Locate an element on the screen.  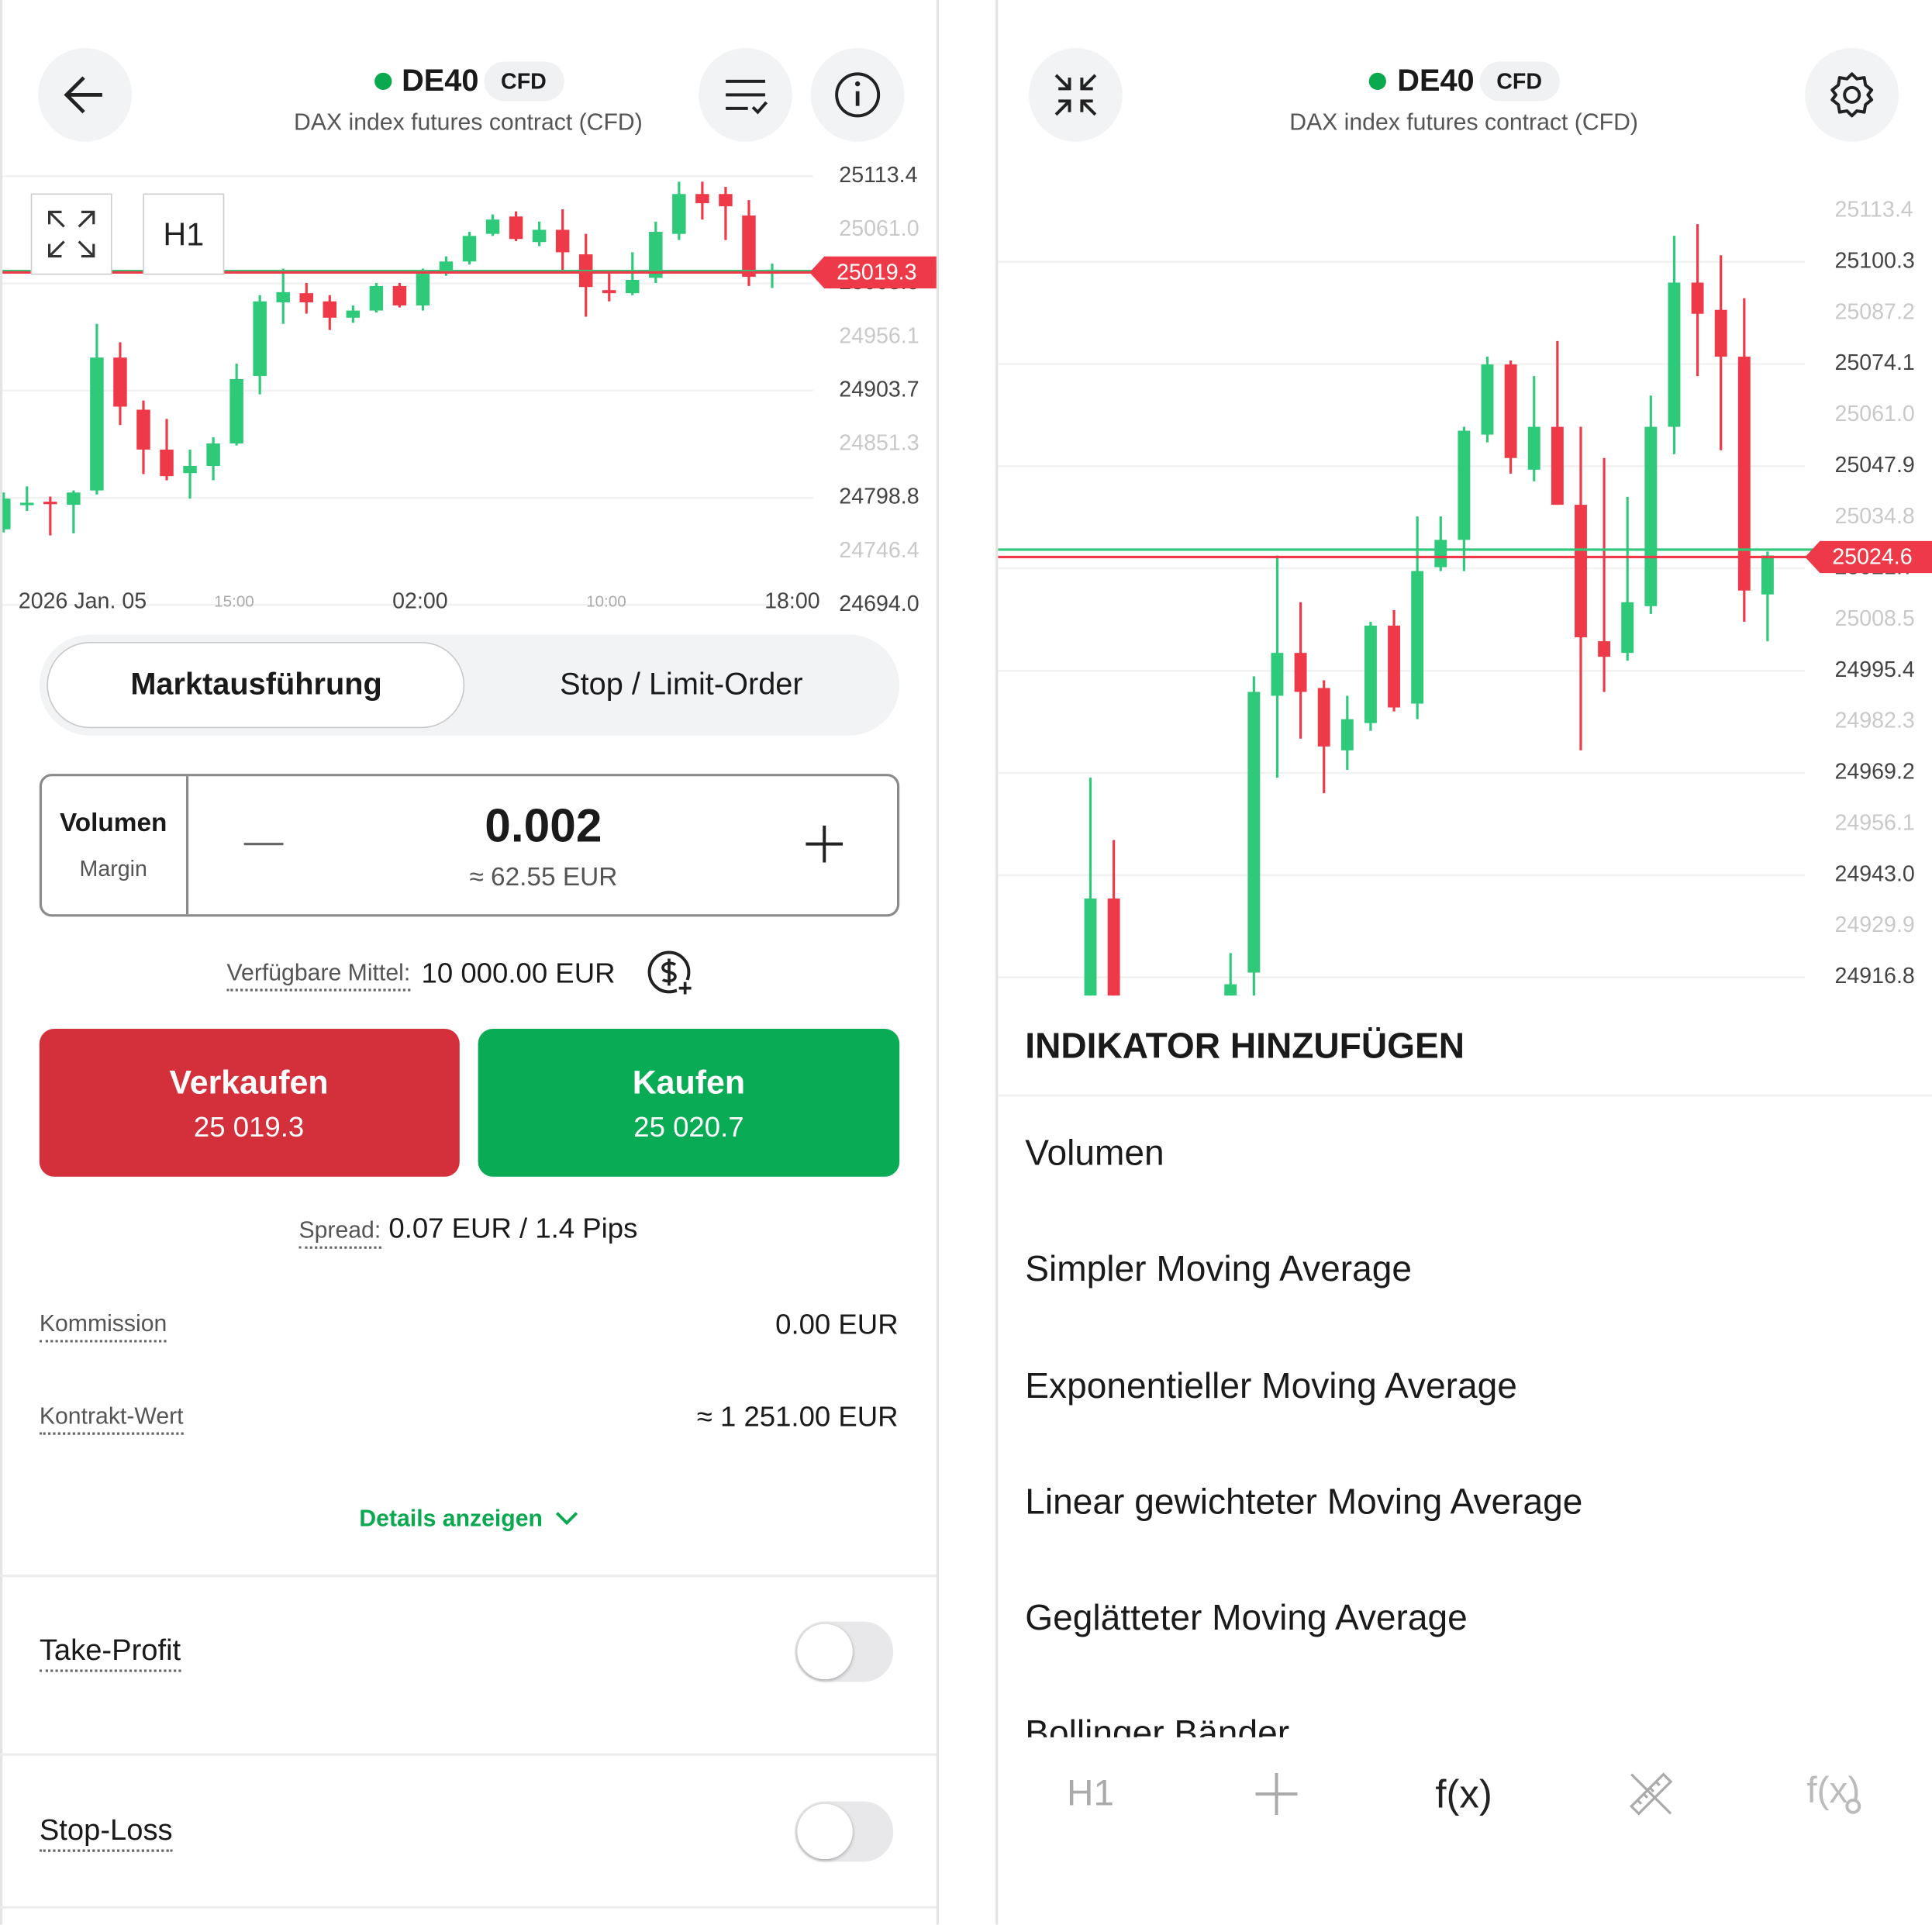
divider is located at coordinates (468, 1576).